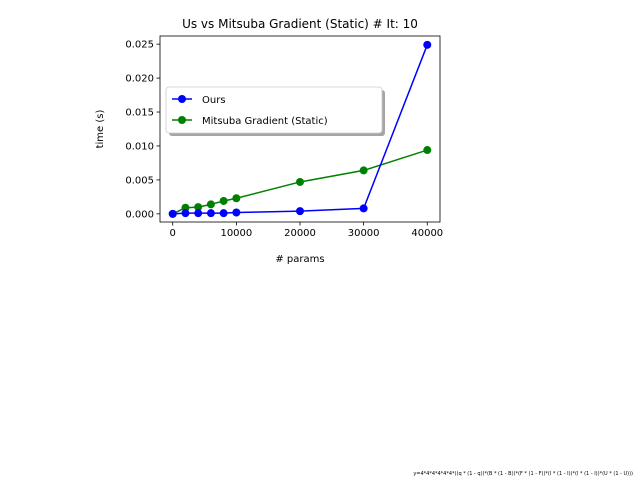 This screenshot has width=640, height=480. What do you see at coordinates (173, 233) in the screenshot?
I see `x-tick-label: 0` at bounding box center [173, 233].